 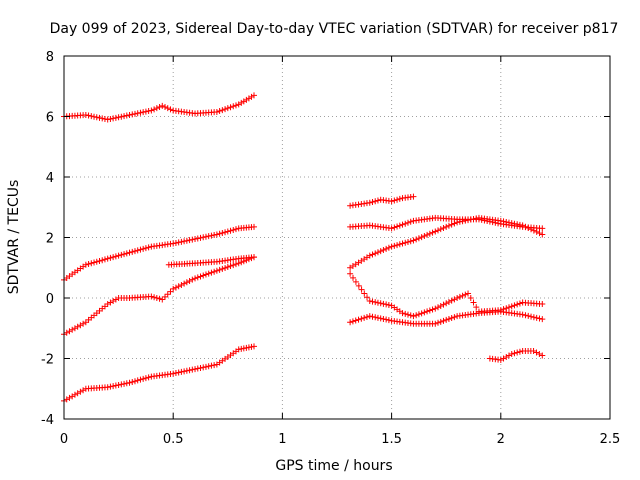 What do you see at coordinates (50, 239) in the screenshot?
I see `y-tick-label: 2` at bounding box center [50, 239].